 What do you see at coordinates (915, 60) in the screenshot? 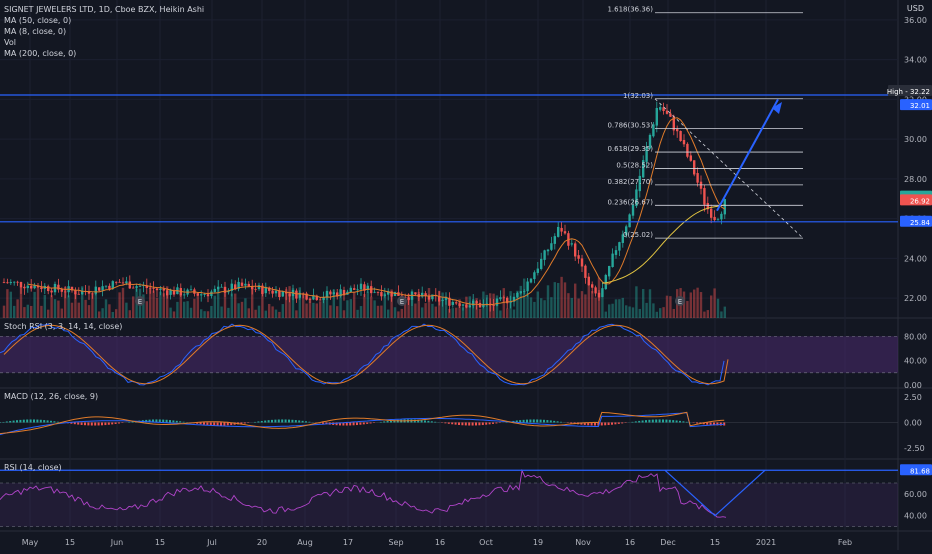
I see `y-tick-label: 34.00` at bounding box center [915, 60].